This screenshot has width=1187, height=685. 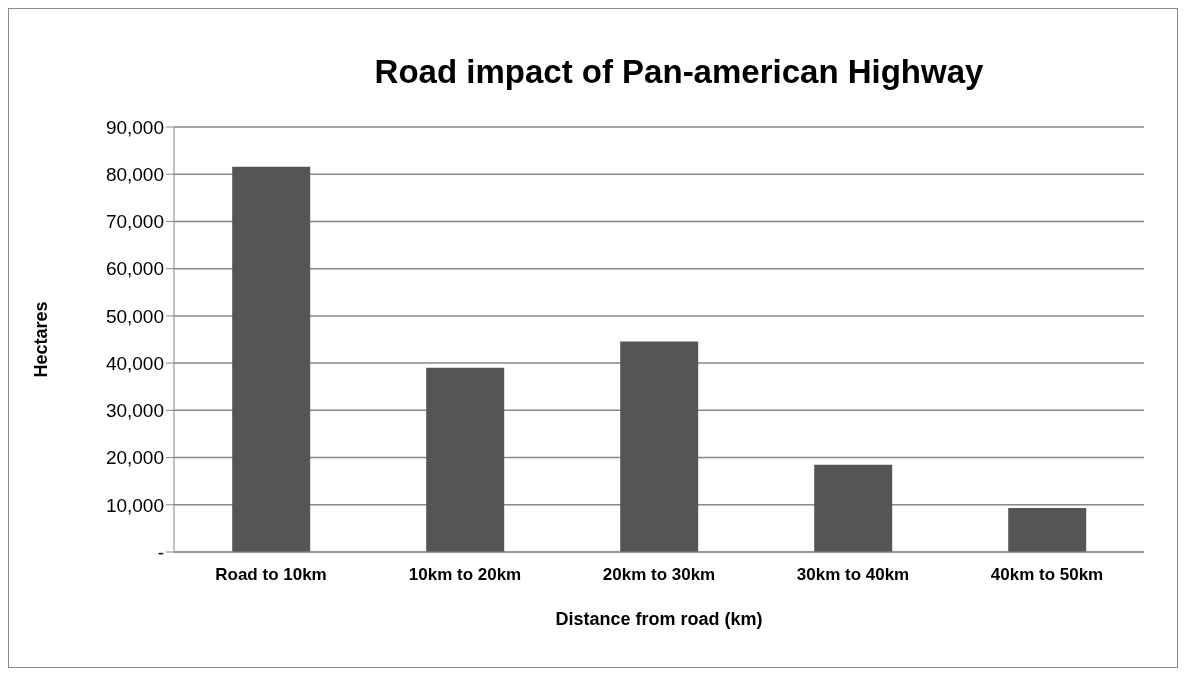 What do you see at coordinates (134, 363) in the screenshot?
I see `y-tick-label: 40,000` at bounding box center [134, 363].